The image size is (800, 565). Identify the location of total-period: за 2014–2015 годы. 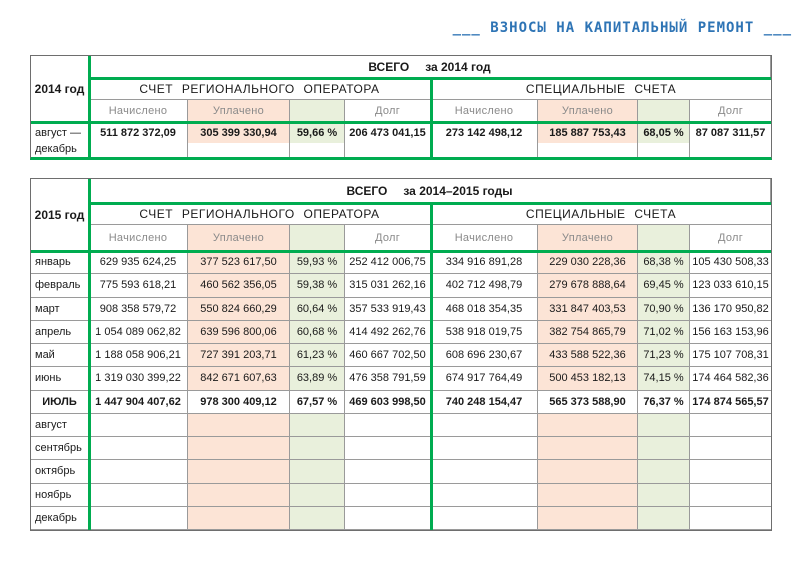
(458, 191).